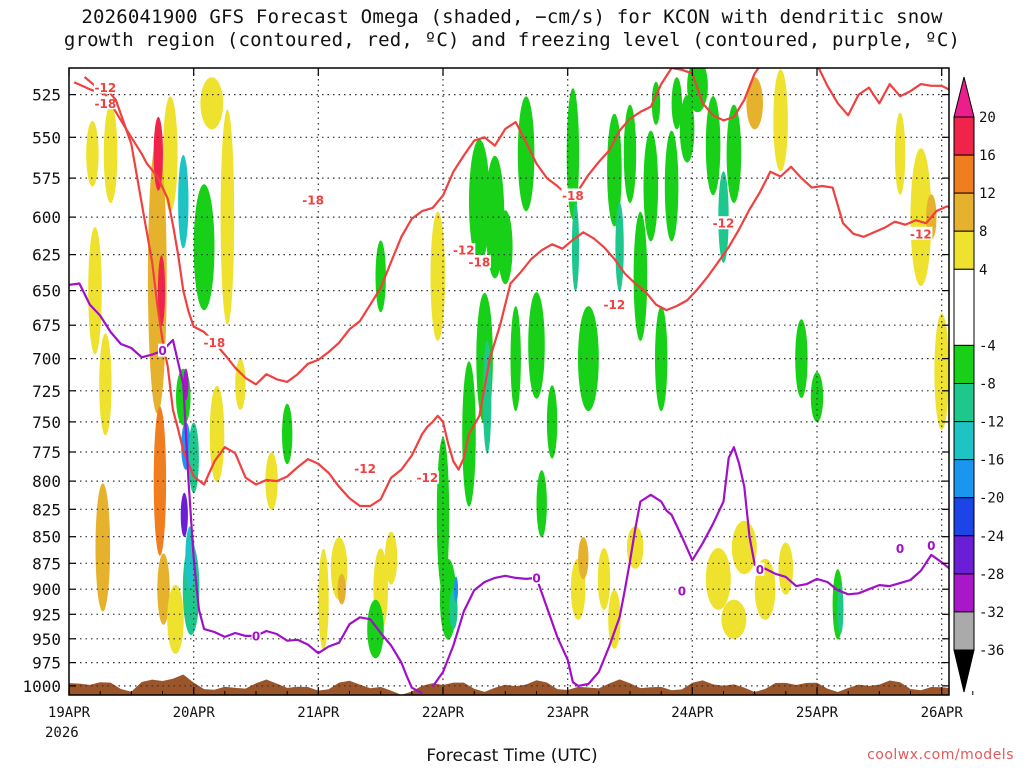 Image resolution: width=1024 pixels, height=768 pixels. I want to click on colorbar: 20 16 12 8 4 -4 -8 -12 -16 -20 -24 -28 -32 -36, so click(978, 384).